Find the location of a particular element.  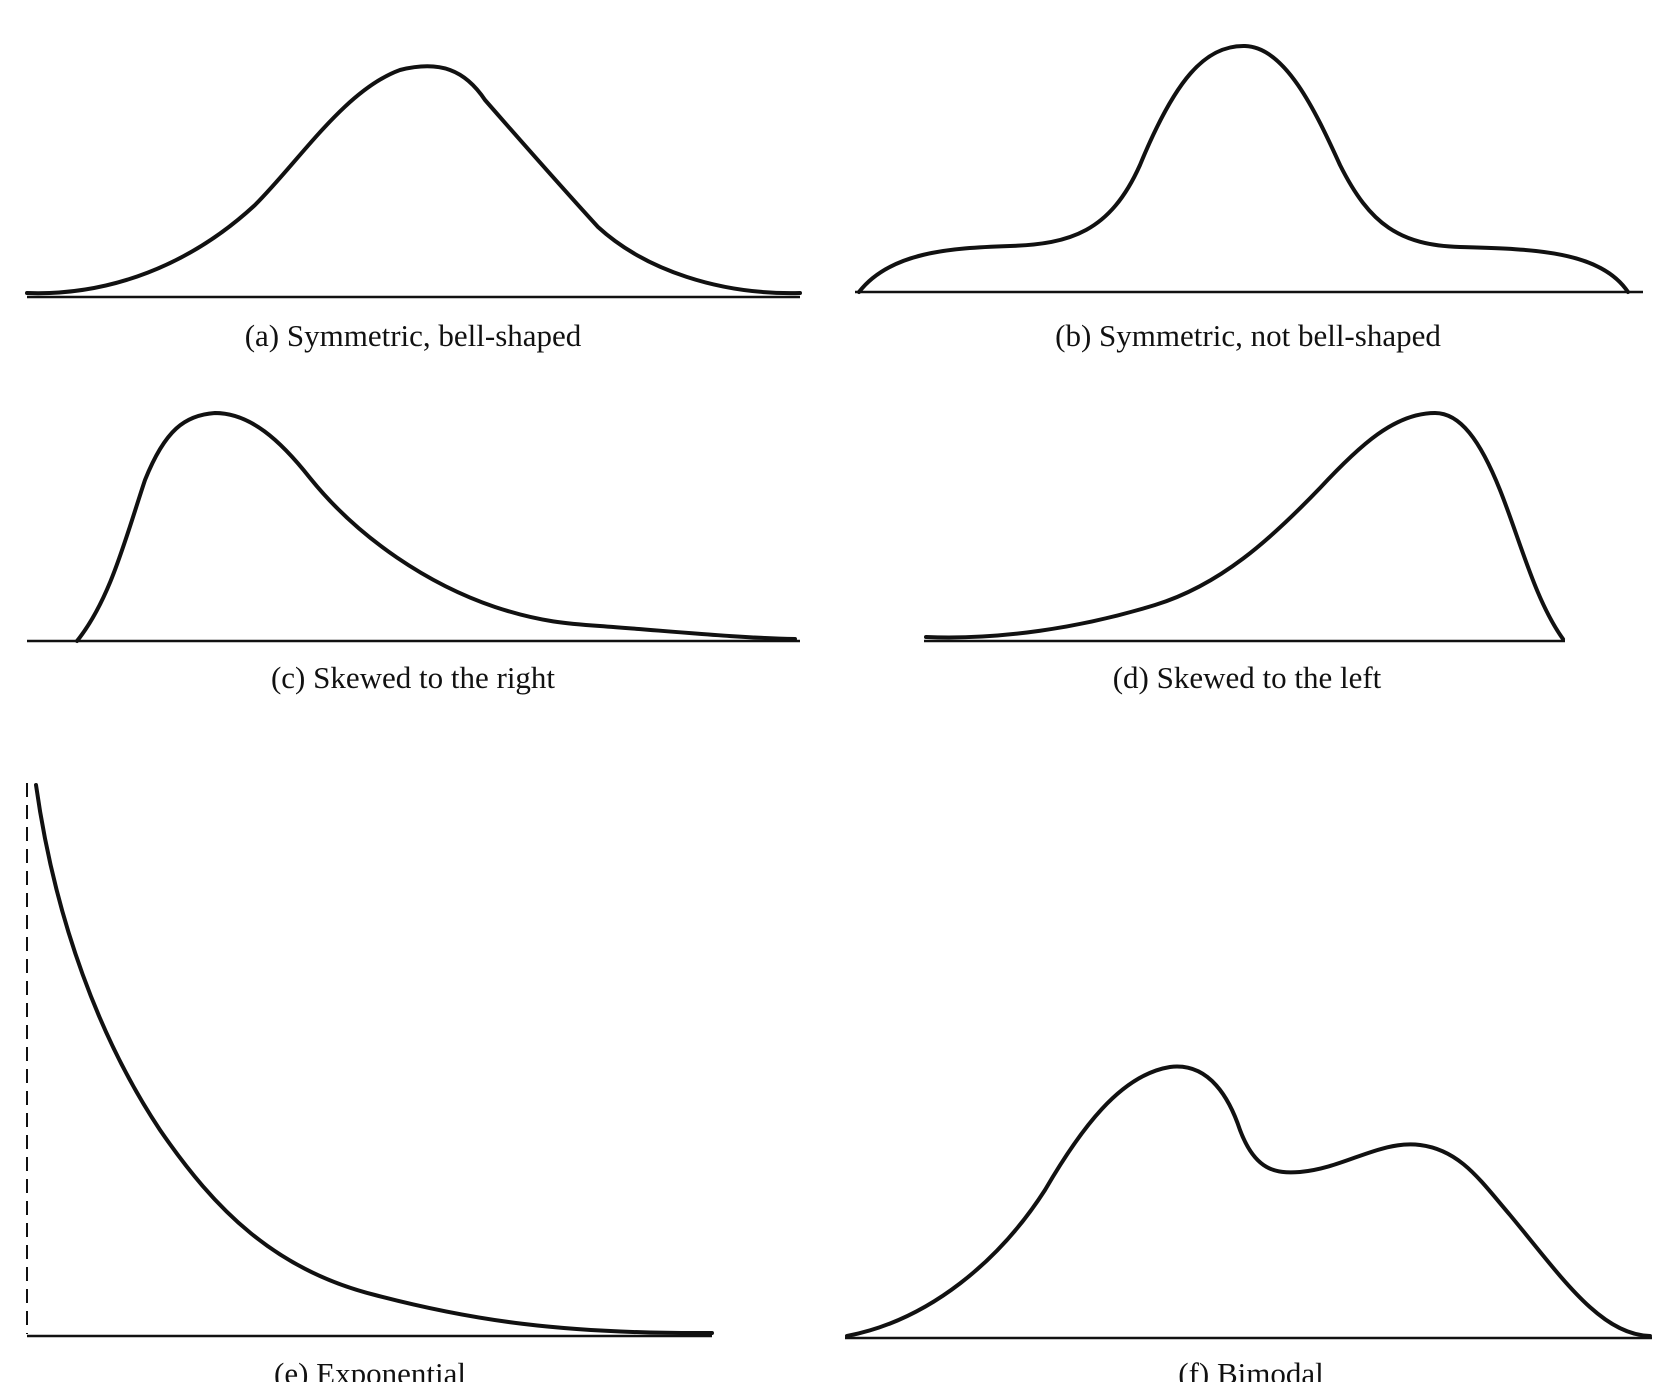

panel-f-caption: (f) Bimodal is located at coordinates (1251, 1369).